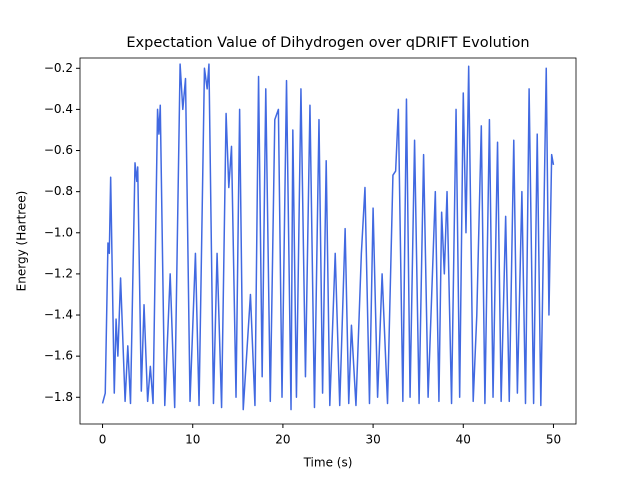  What do you see at coordinates (58, 68) in the screenshot?
I see `y-tick-label: −0.2` at bounding box center [58, 68].